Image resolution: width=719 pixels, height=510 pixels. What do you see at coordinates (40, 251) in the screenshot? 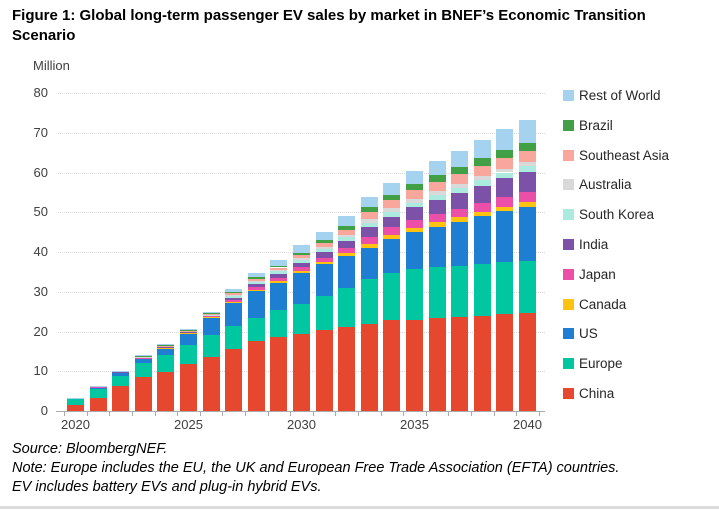
I see `y-tick-label: 40` at bounding box center [40, 251].